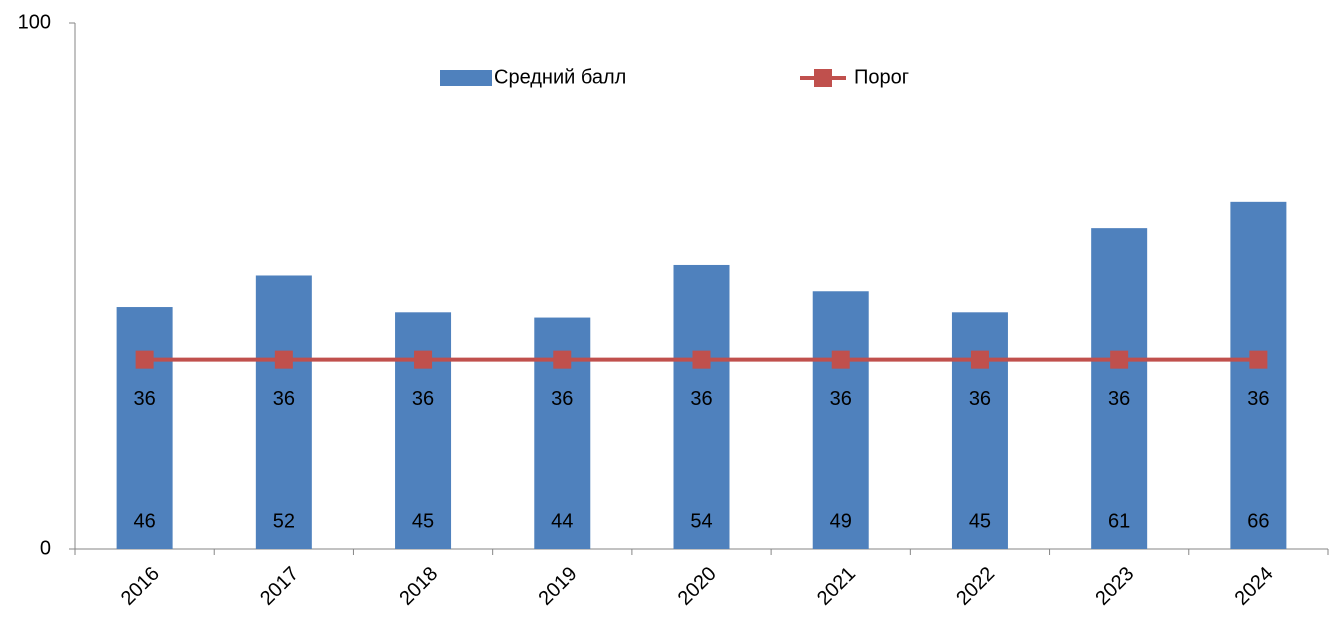  What do you see at coordinates (279, 586) in the screenshot?
I see `x-tick-label: 2017` at bounding box center [279, 586].